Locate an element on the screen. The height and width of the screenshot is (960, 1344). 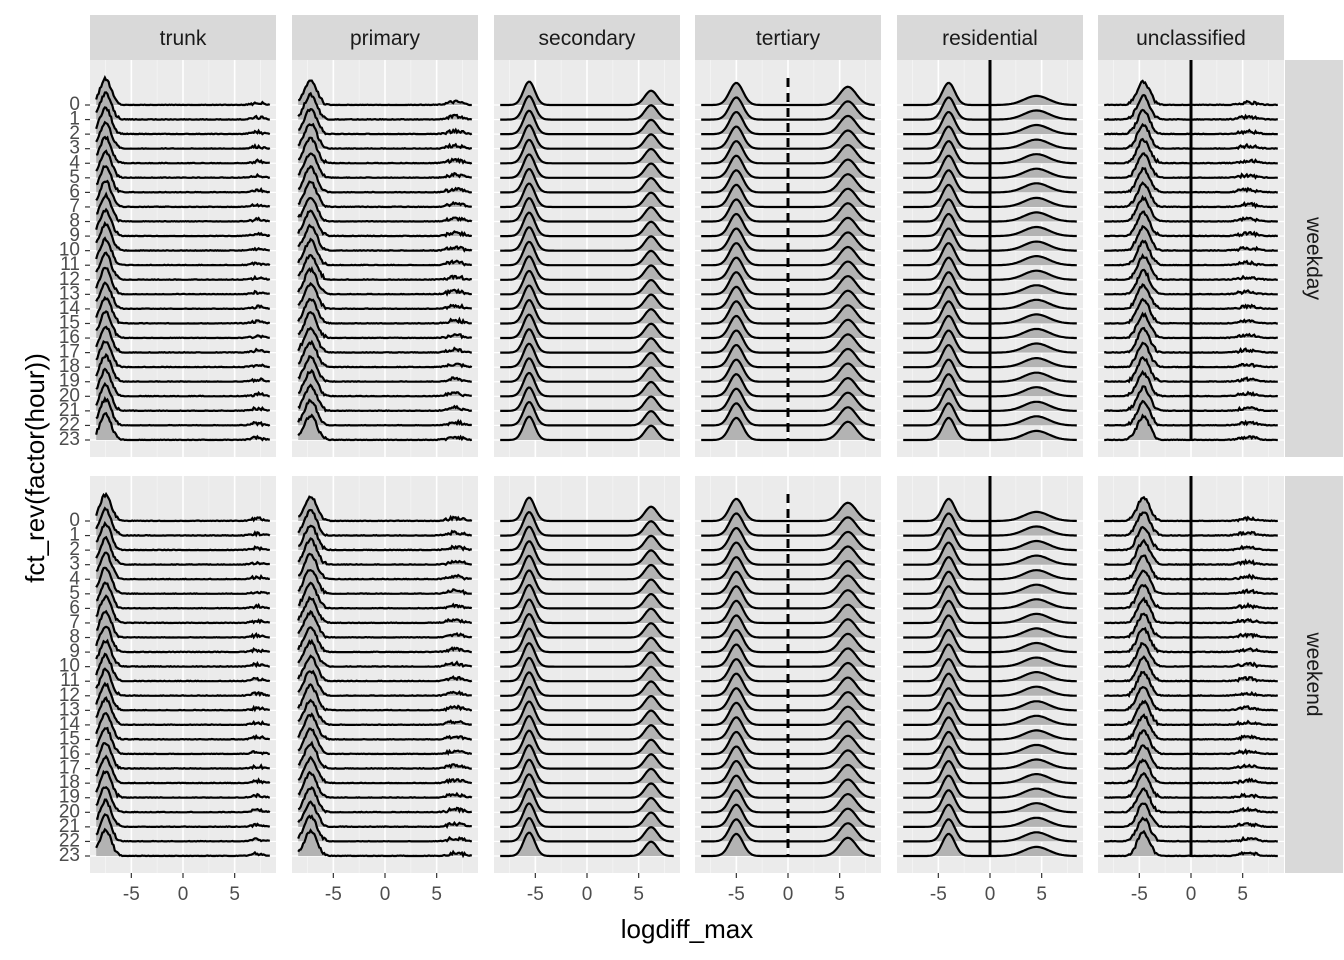
panel-primary-weekend is located at coordinates (385, 674).